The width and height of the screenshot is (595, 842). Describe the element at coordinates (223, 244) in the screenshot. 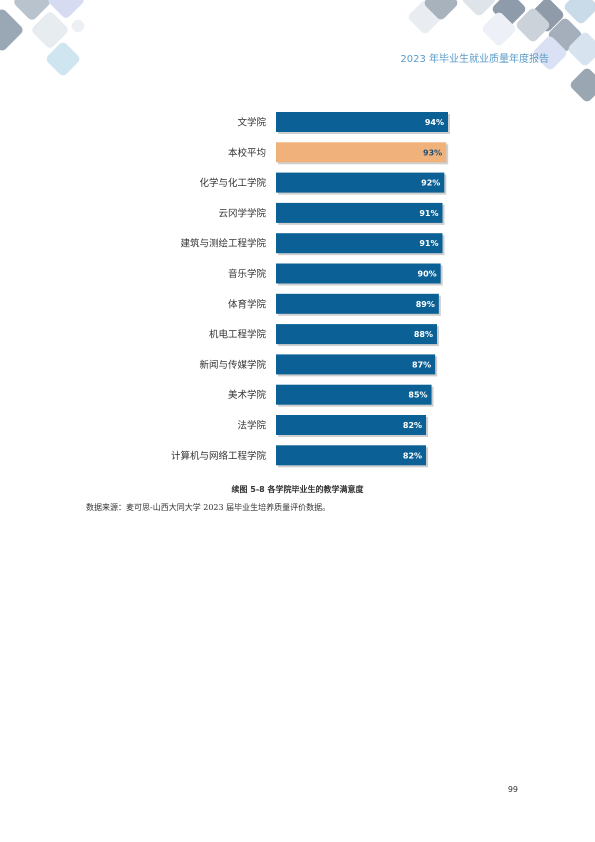

I see `category-label: 建筑与测绘工程学院` at that location.